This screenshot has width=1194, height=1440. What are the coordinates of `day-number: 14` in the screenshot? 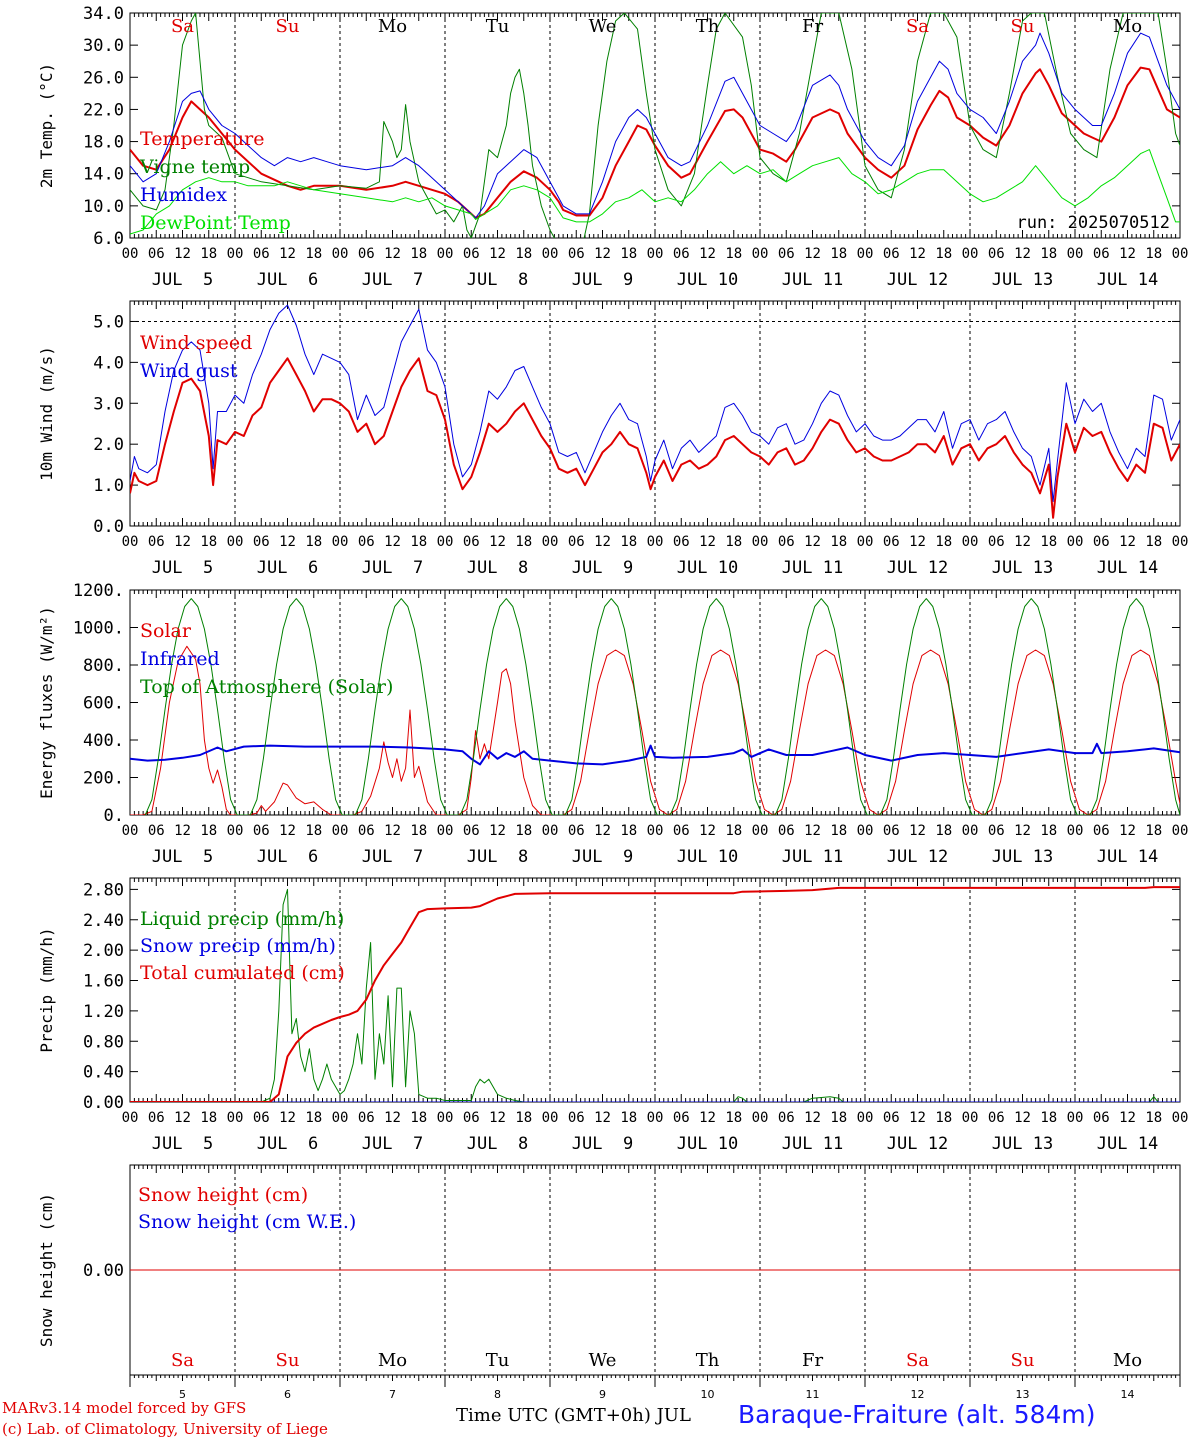 It's located at (1128, 1394).